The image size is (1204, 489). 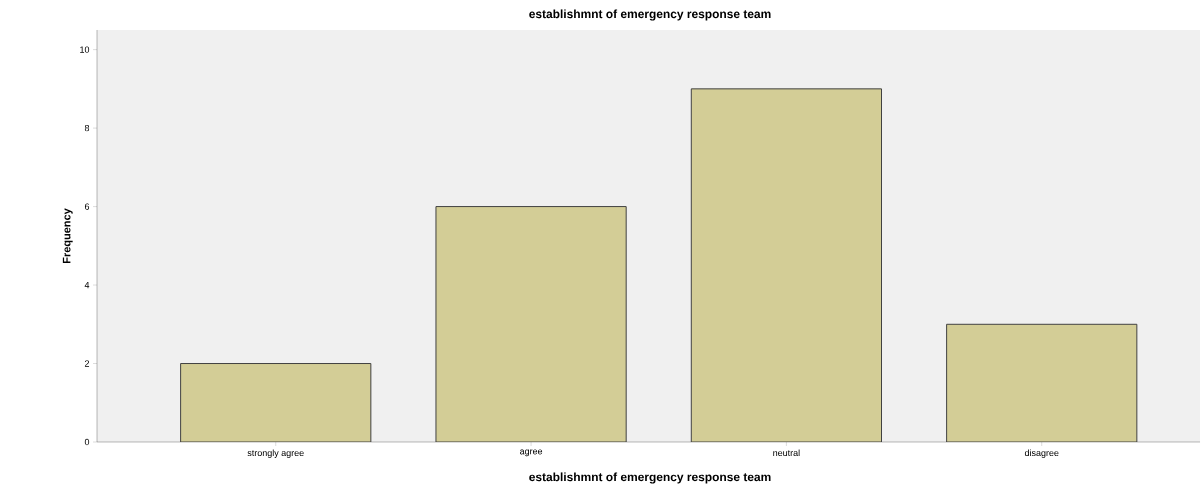 What do you see at coordinates (531, 453) in the screenshot?
I see `x-tick-label: agree` at bounding box center [531, 453].